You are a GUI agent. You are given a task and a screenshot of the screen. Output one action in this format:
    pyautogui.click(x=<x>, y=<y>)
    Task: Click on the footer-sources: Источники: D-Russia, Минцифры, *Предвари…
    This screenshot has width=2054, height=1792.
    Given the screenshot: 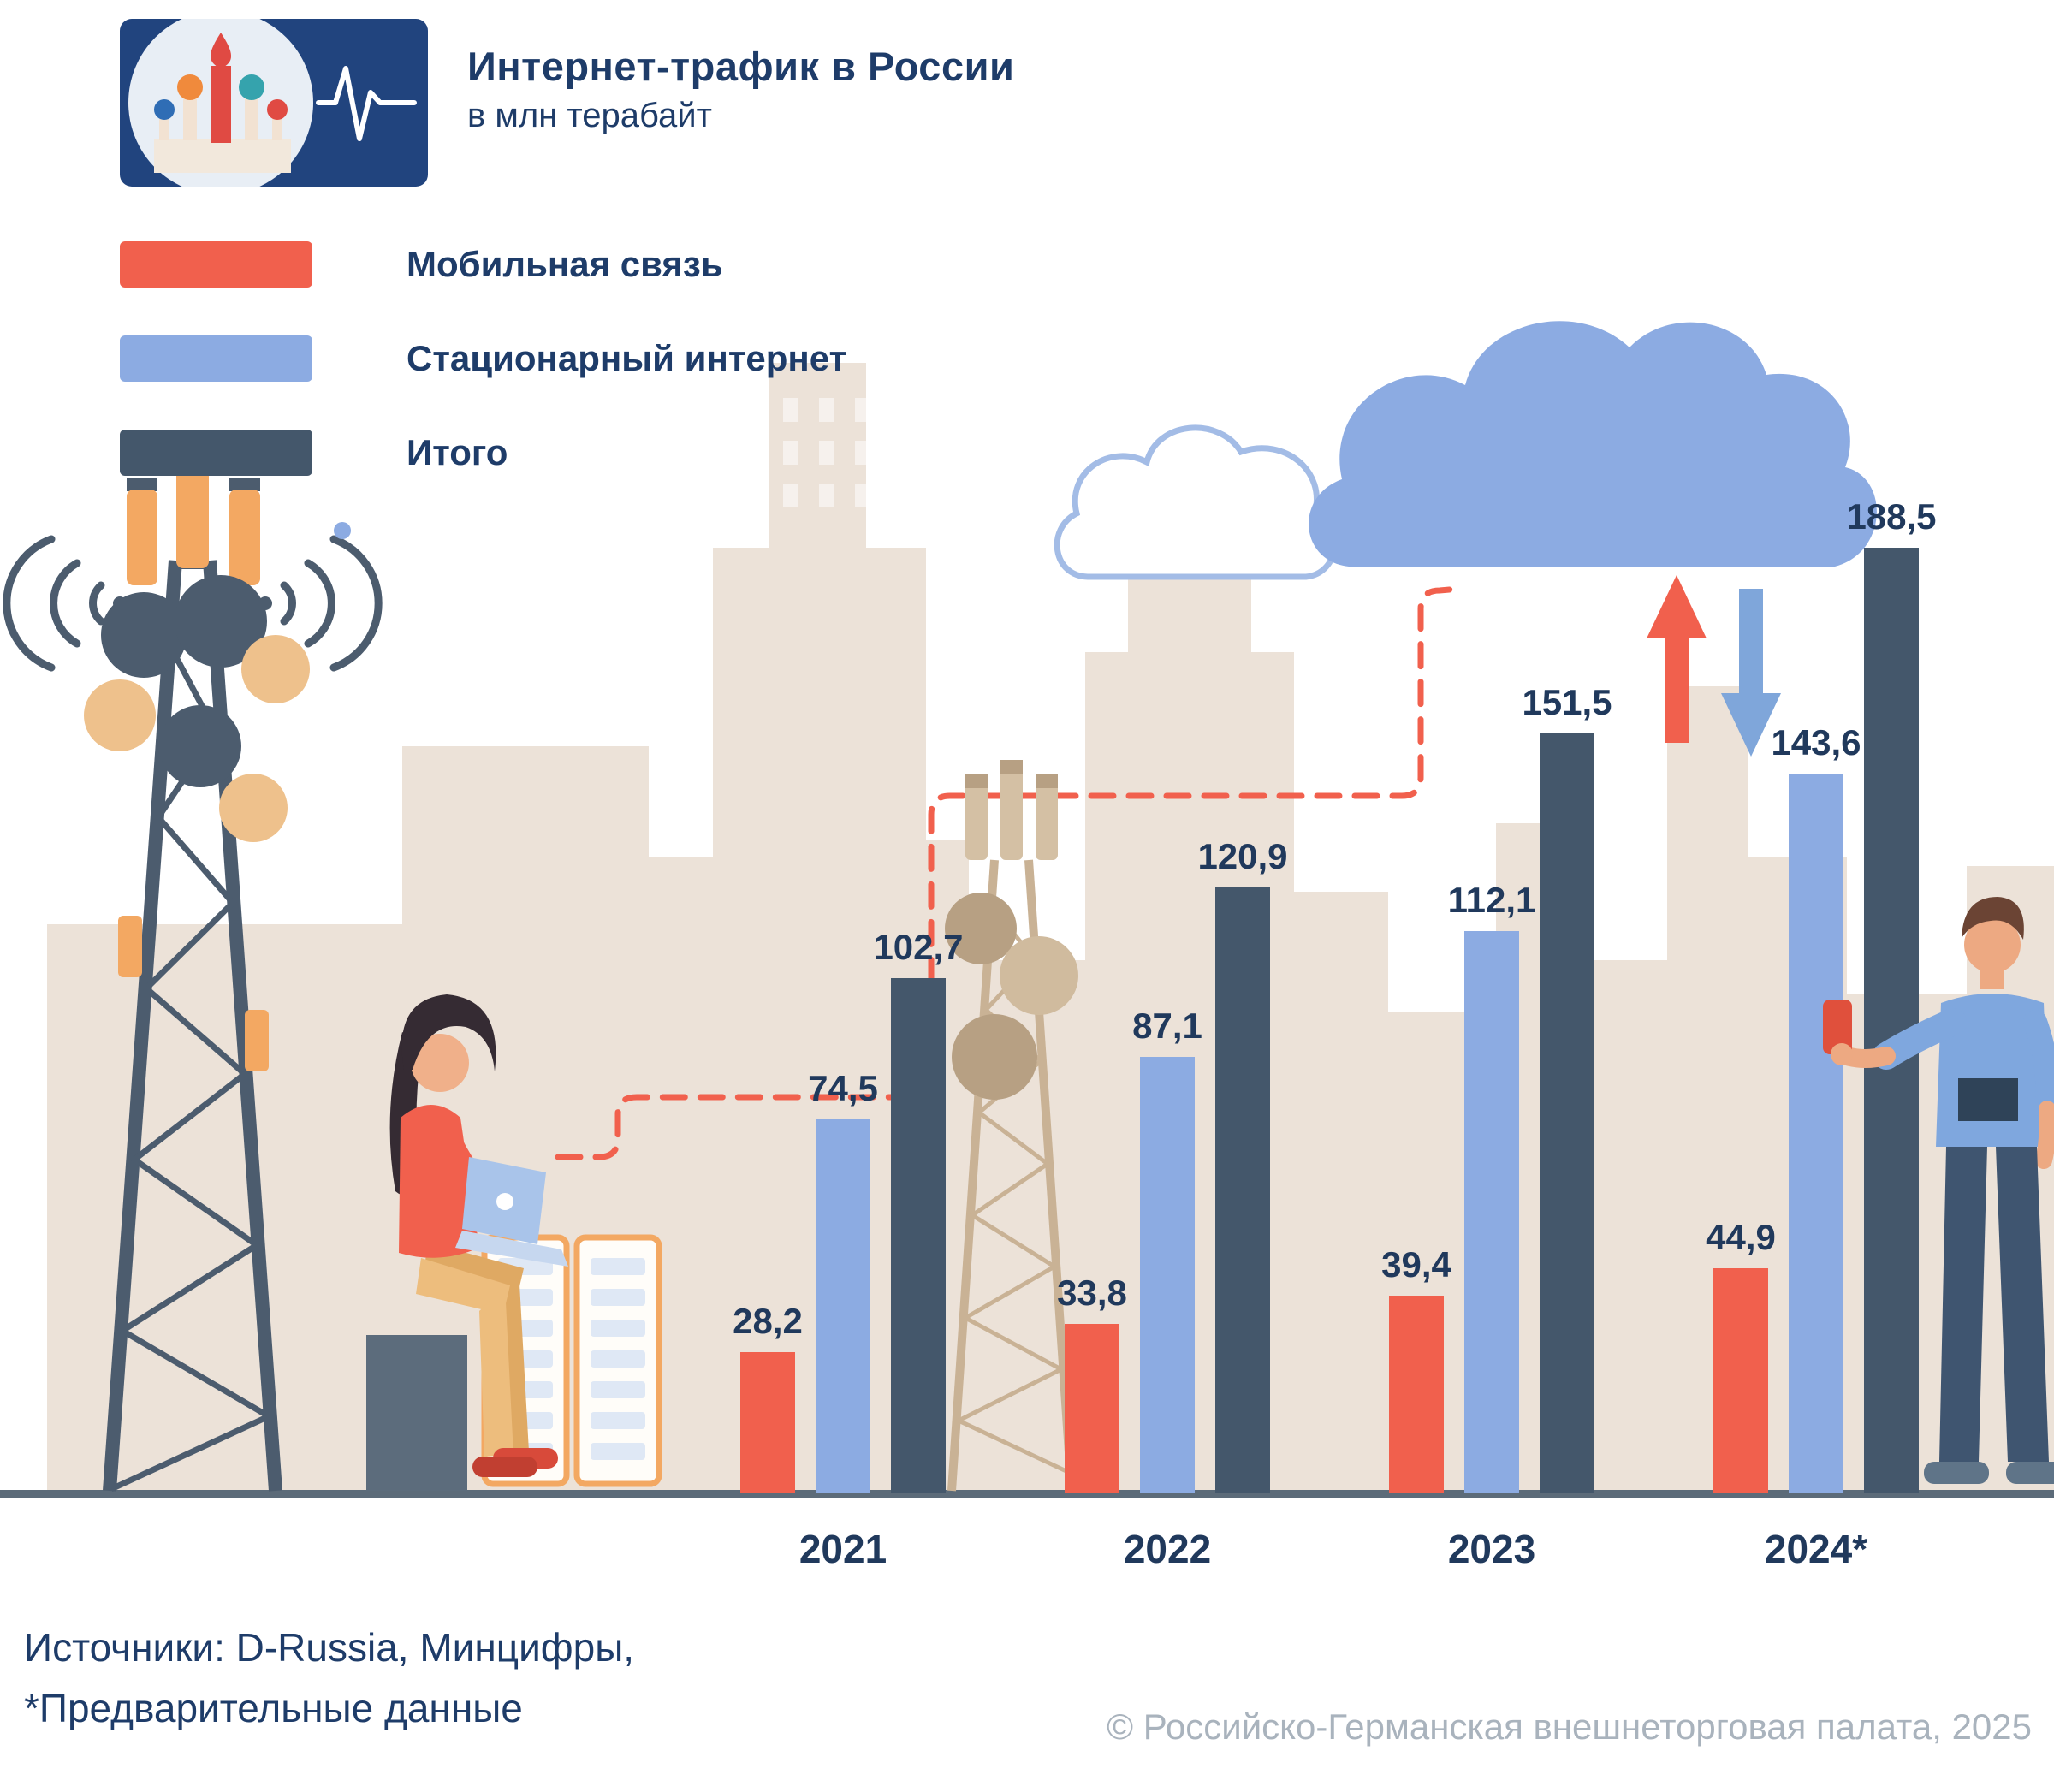 What is the action you would take?
    pyautogui.click(x=329, y=1679)
    